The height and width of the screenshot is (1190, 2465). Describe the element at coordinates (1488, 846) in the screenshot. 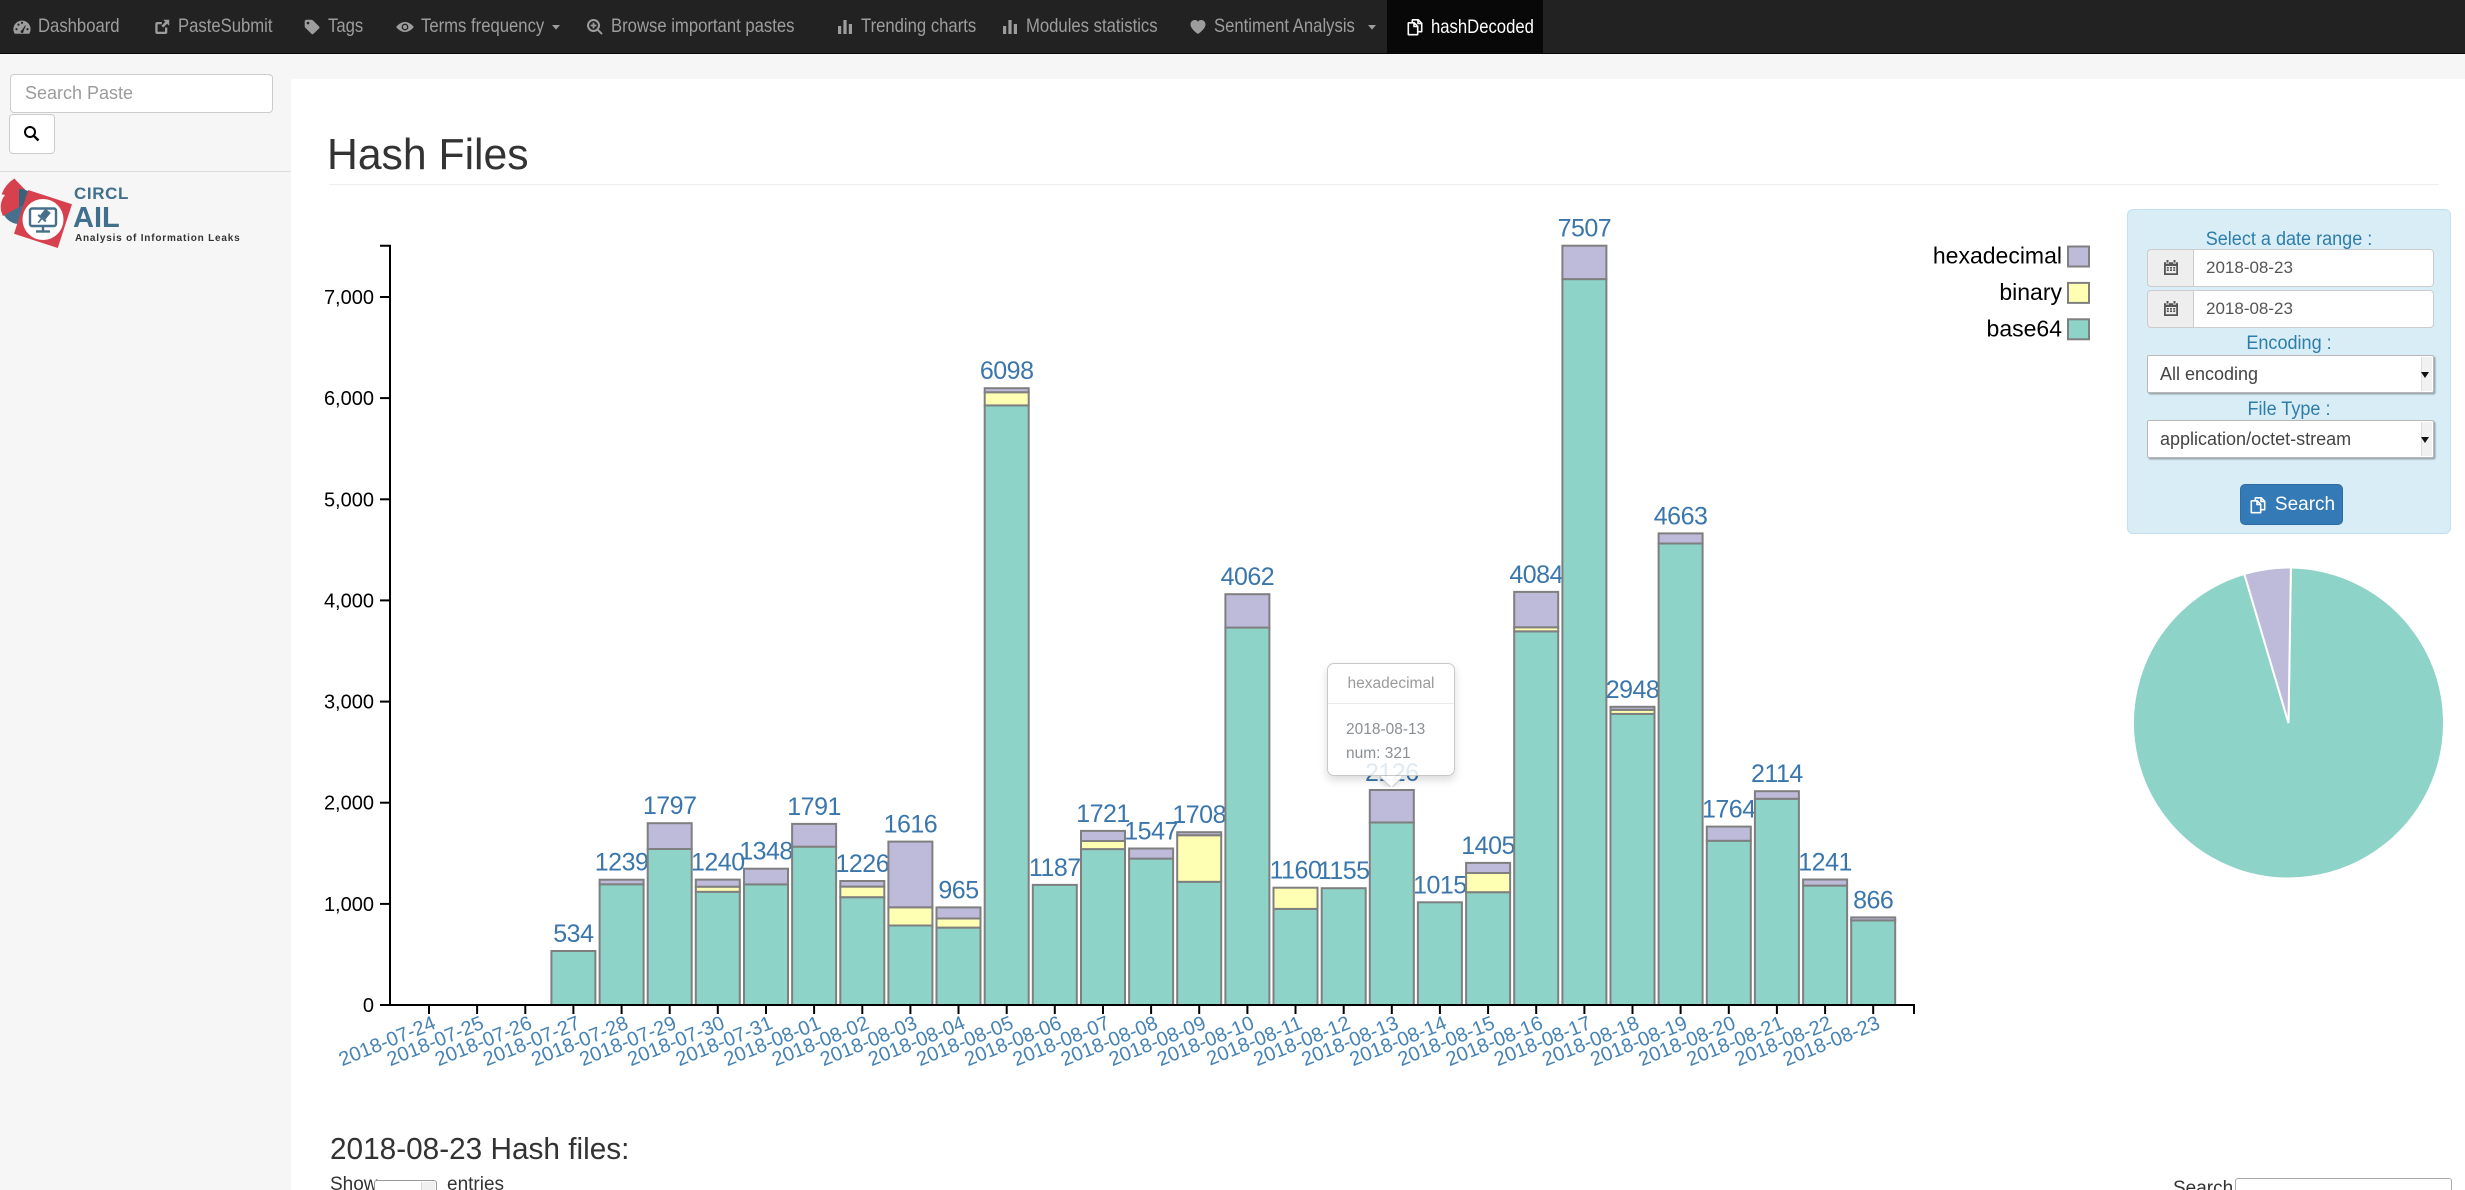

I see `svg-text: 1405` at that location.